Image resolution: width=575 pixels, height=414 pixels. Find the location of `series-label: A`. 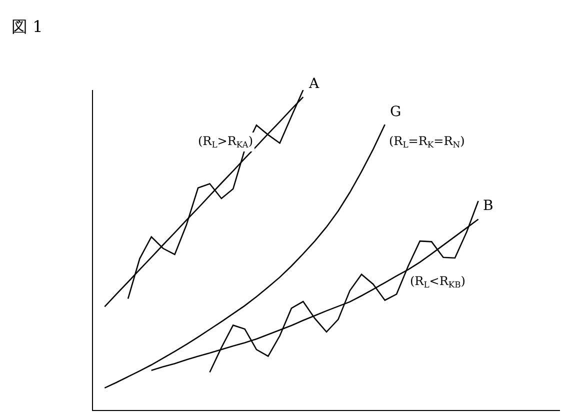

series-label: A is located at coordinates (314, 84).